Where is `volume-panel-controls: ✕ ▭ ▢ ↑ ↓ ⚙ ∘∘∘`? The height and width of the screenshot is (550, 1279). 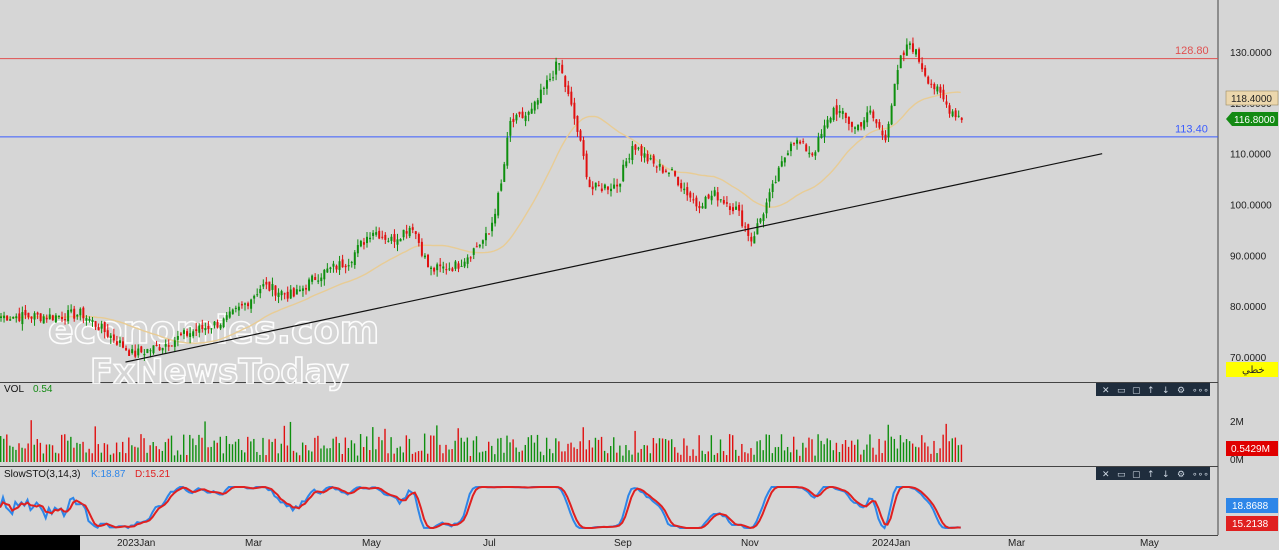
volume-panel-controls: ✕ ▭ ▢ ↑ ↓ ⚙ ∘∘∘ is located at coordinates (1153, 389).